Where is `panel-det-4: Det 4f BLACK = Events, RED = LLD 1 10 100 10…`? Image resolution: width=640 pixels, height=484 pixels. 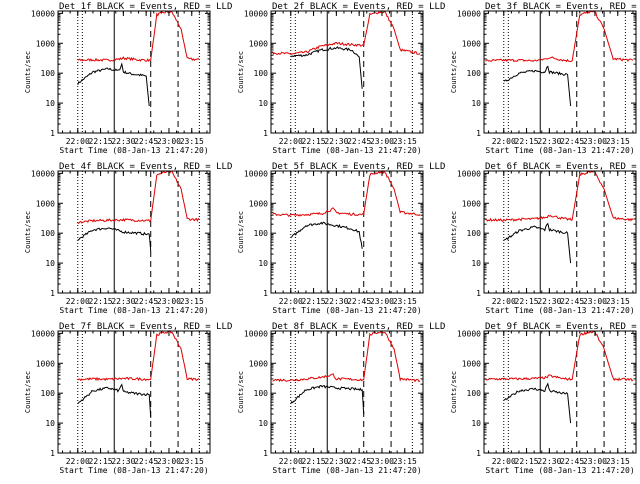 panel-det-4: Det 4f BLACK = Events, RED = LLD 1 10 100 10… is located at coordinates (128, 238).